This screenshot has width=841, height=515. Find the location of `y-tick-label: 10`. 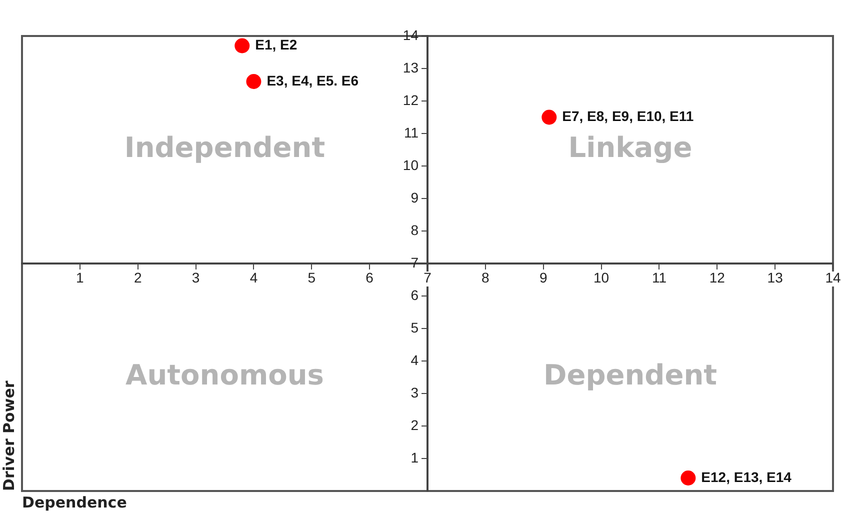

y-tick-label: 10 is located at coordinates (410, 164).